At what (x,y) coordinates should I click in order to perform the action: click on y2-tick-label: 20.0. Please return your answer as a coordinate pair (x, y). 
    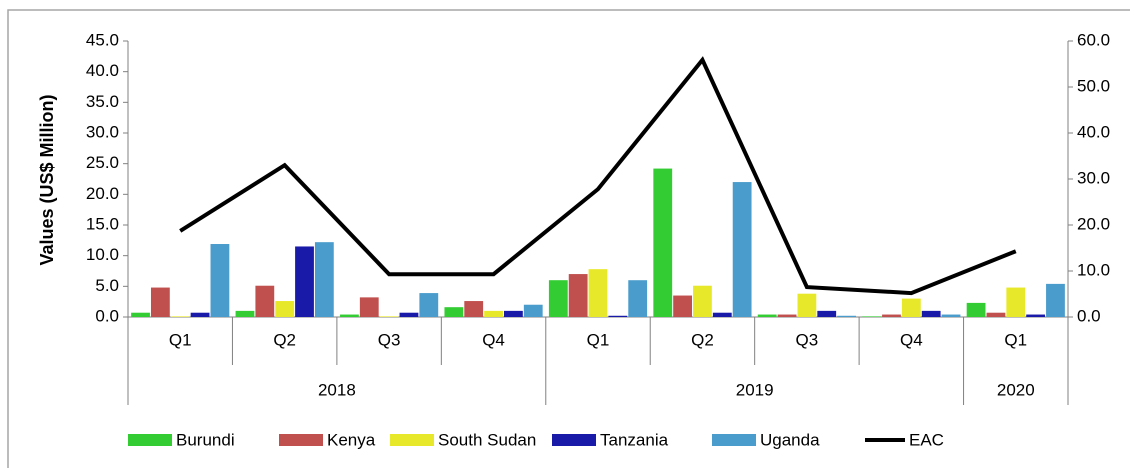
    Looking at the image, I should click on (1093, 223).